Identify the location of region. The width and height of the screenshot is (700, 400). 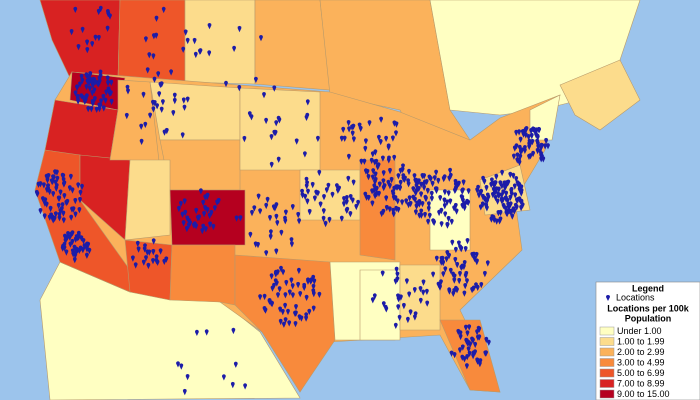
(600, 95).